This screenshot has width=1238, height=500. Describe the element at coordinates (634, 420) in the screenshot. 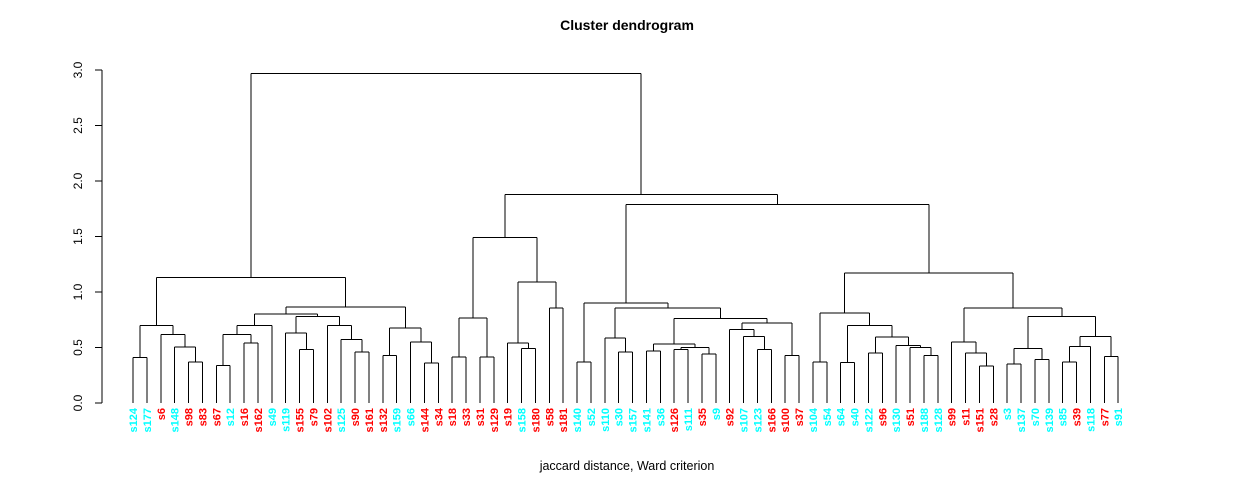

I see `leaf-label: s157` at that location.